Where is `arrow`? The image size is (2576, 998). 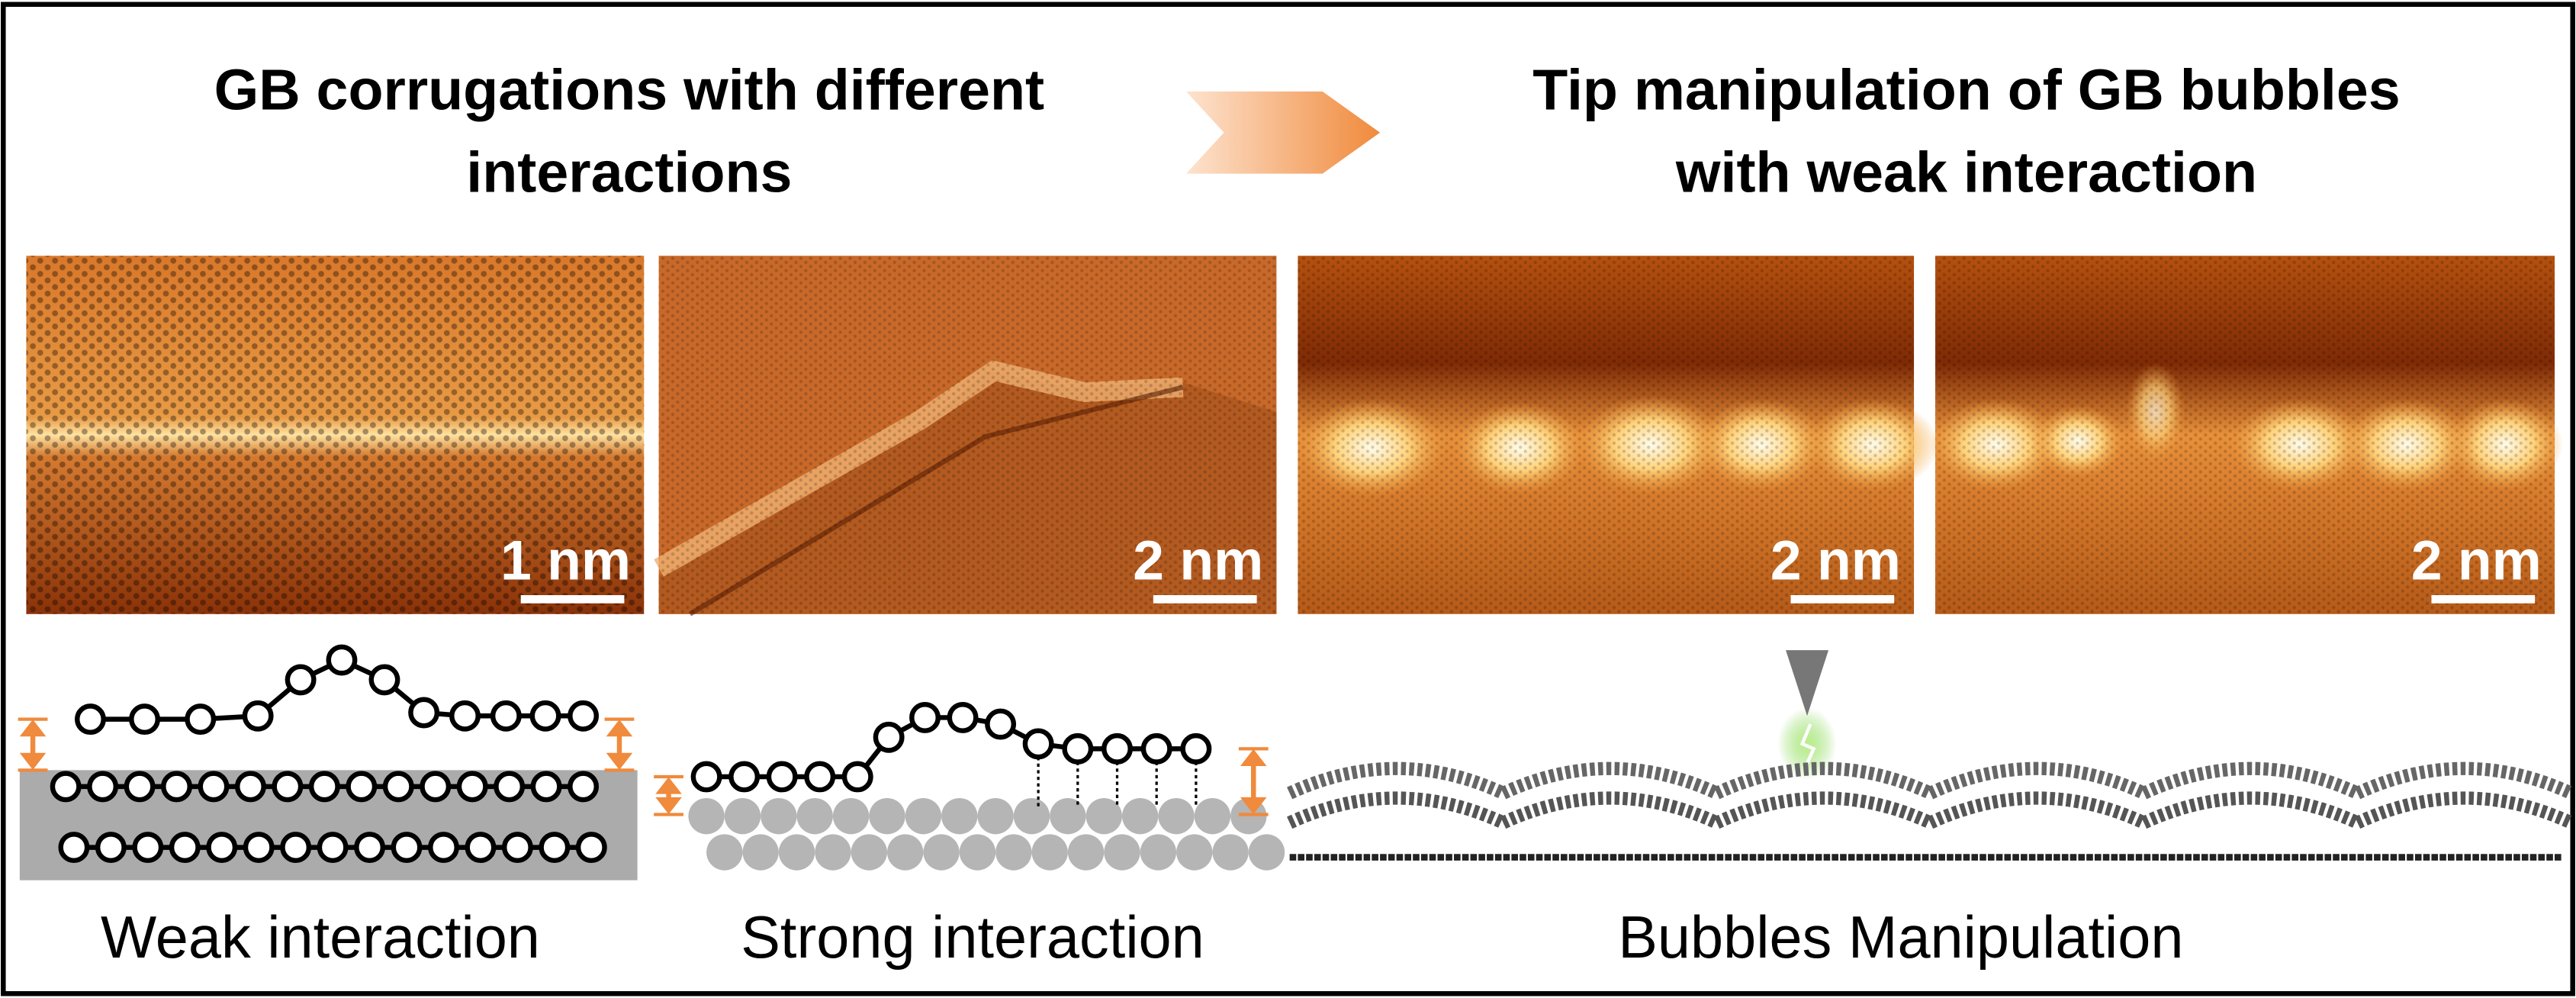
arrow is located at coordinates (1283, 132).